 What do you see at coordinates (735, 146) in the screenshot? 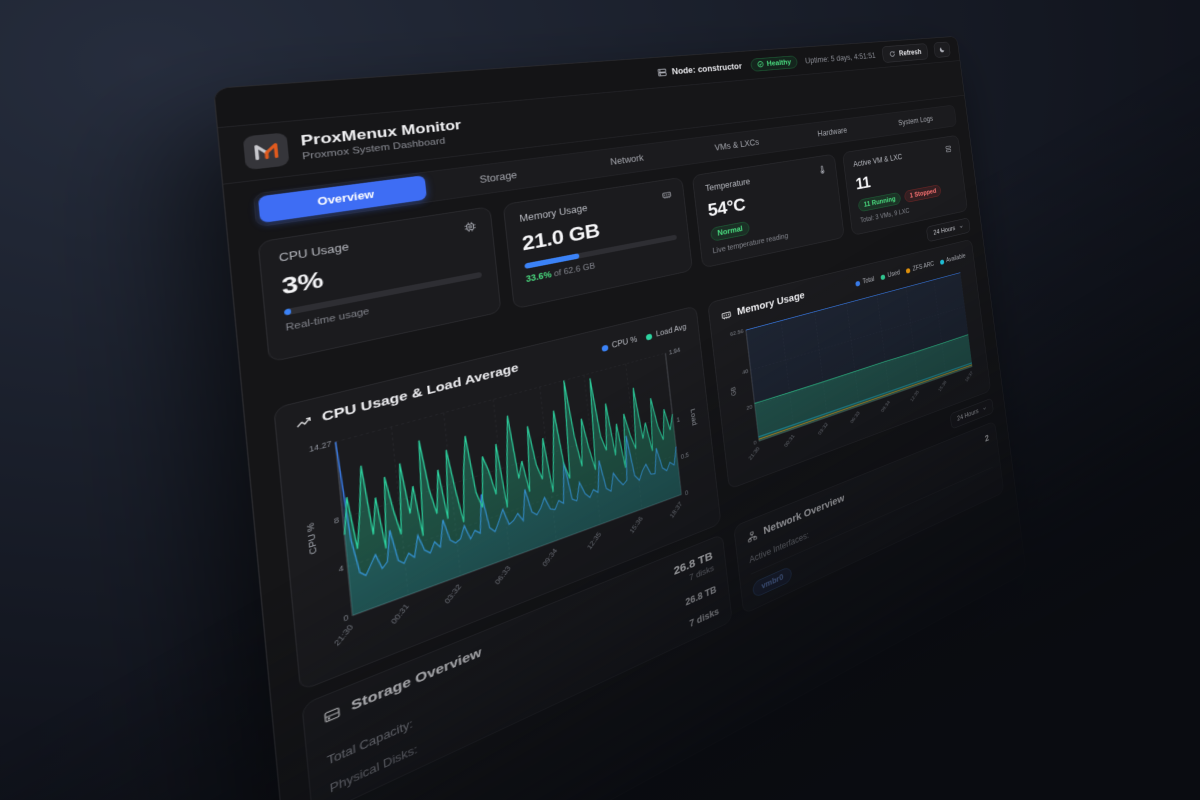
I see `tab-vms-lxcs: VMs & LXCs` at bounding box center [735, 146].